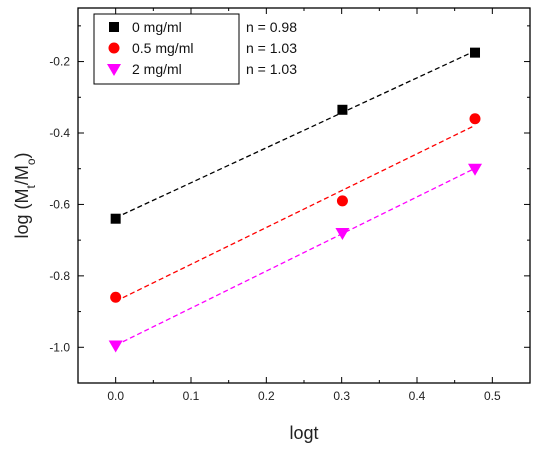 The image size is (550, 450). Describe the element at coordinates (191, 396) in the screenshot. I see `x-tick-label: 0.1` at that location.